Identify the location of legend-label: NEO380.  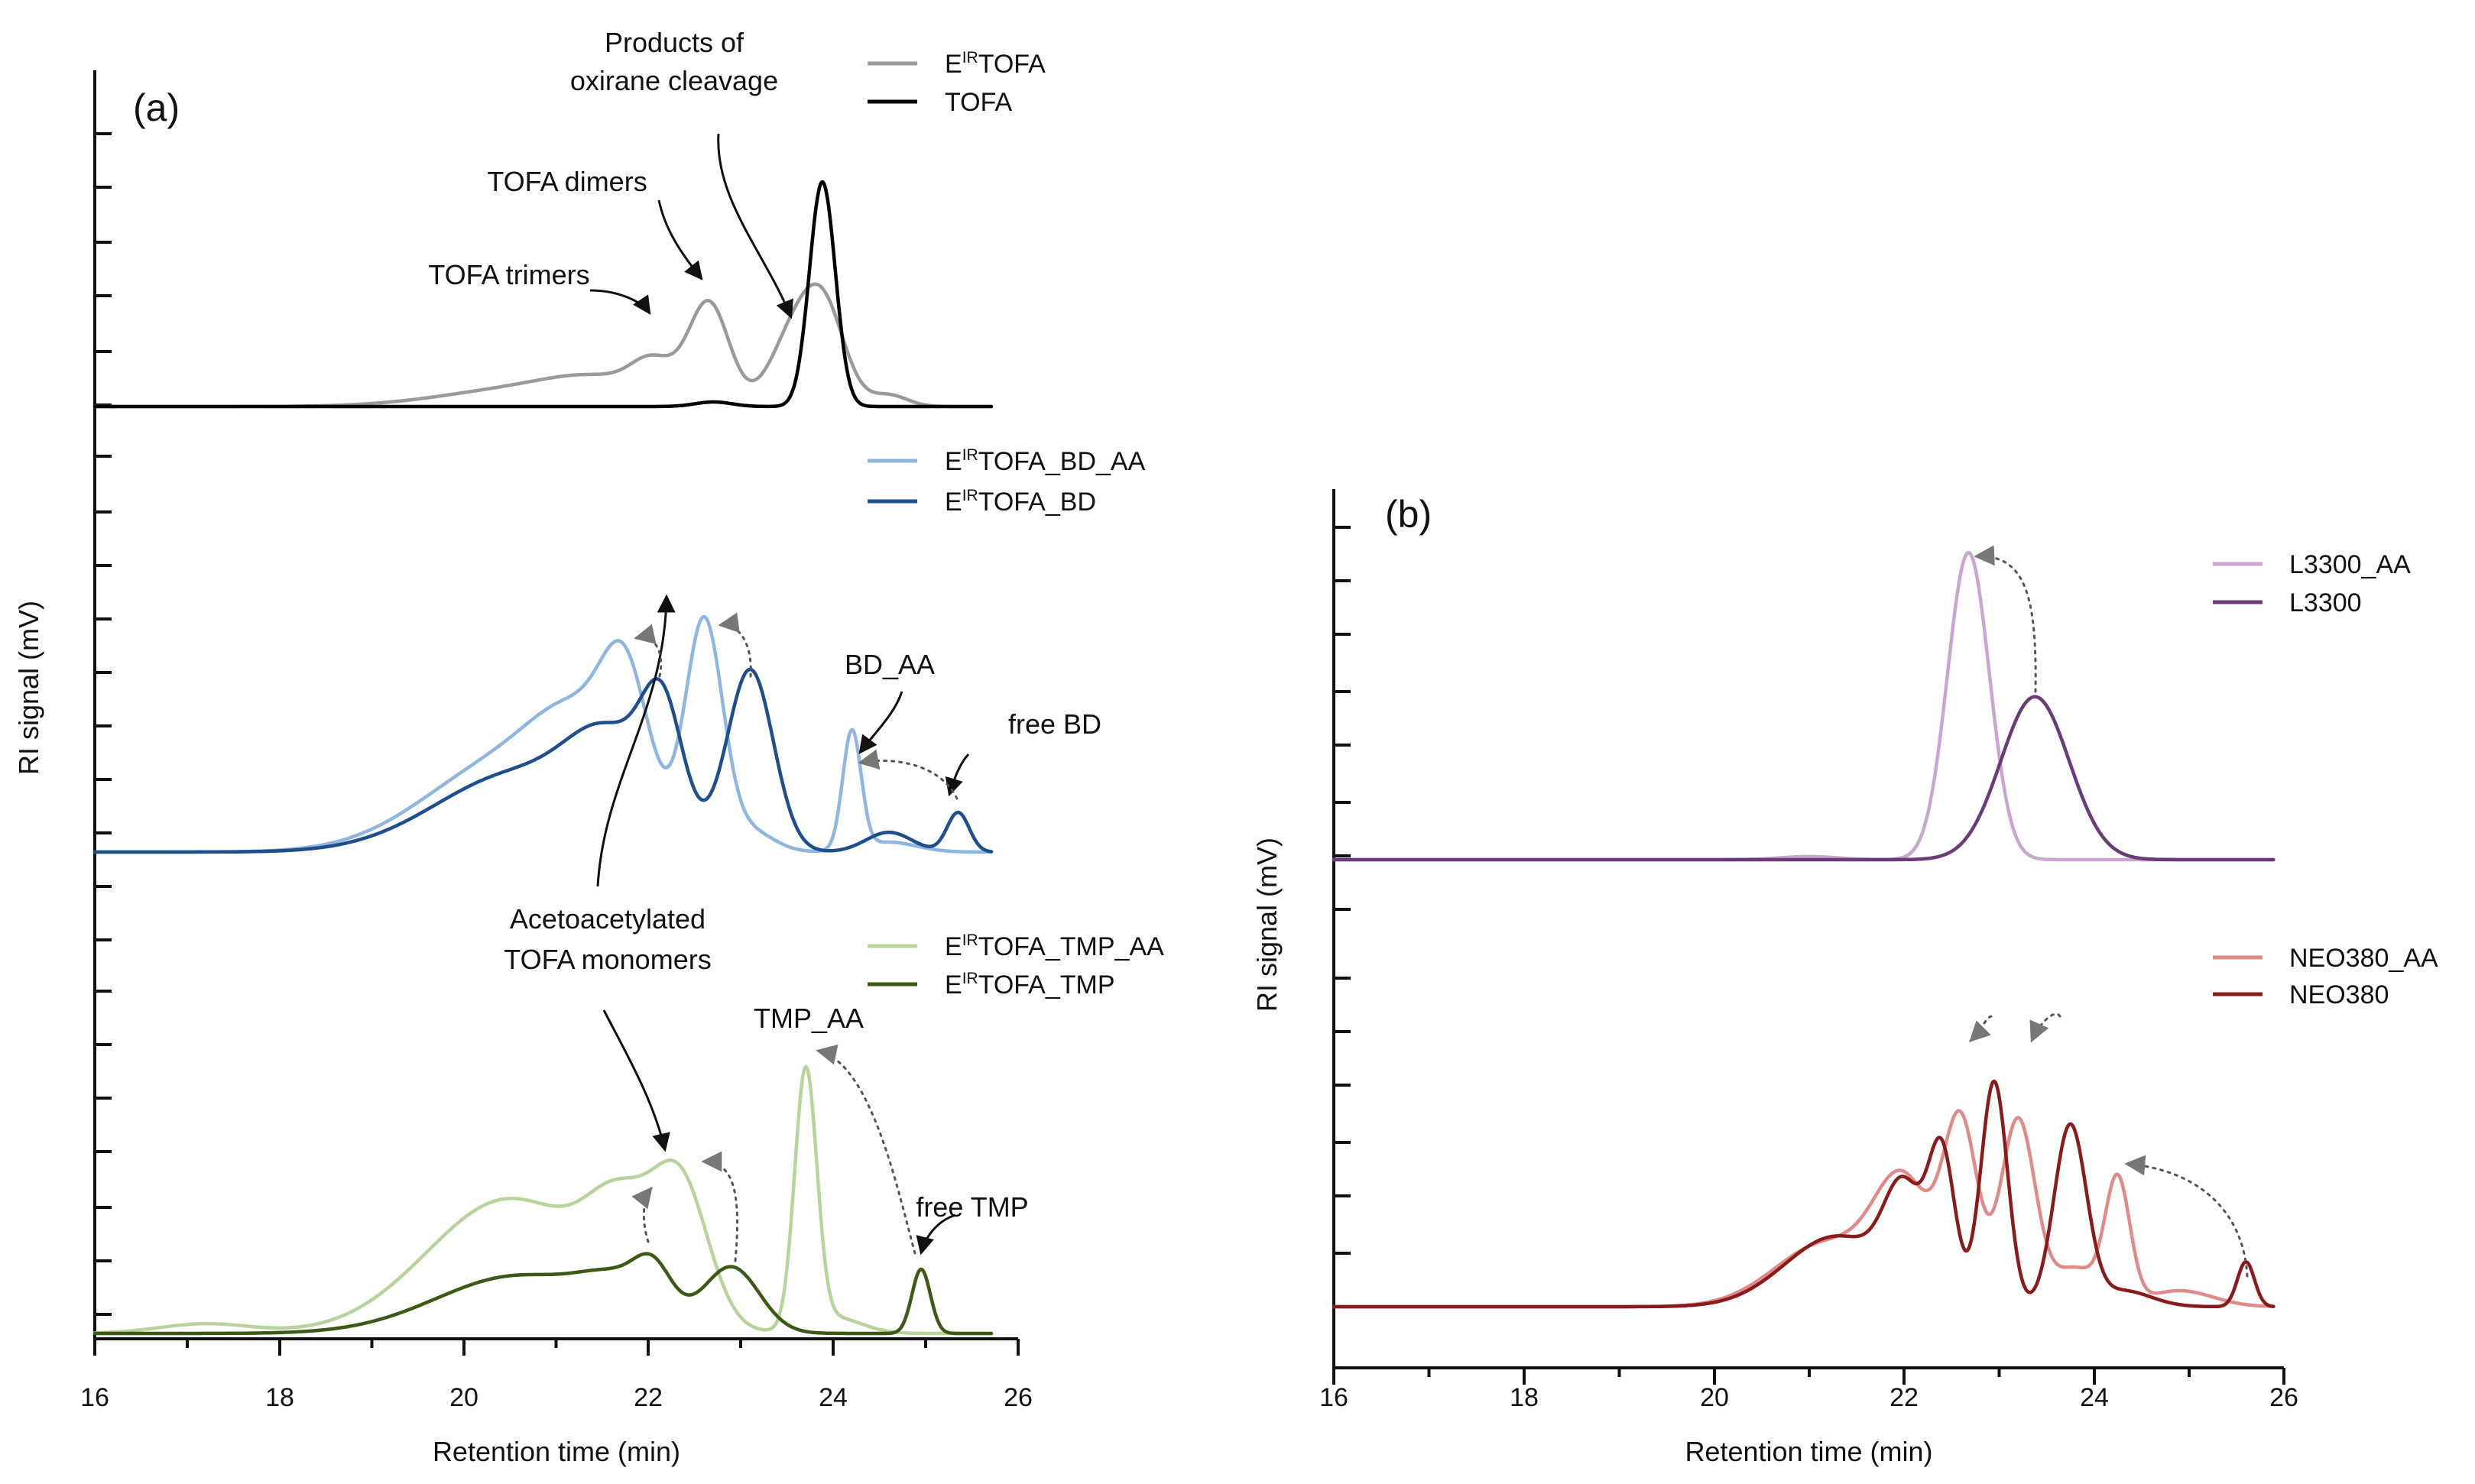
(2339, 995).